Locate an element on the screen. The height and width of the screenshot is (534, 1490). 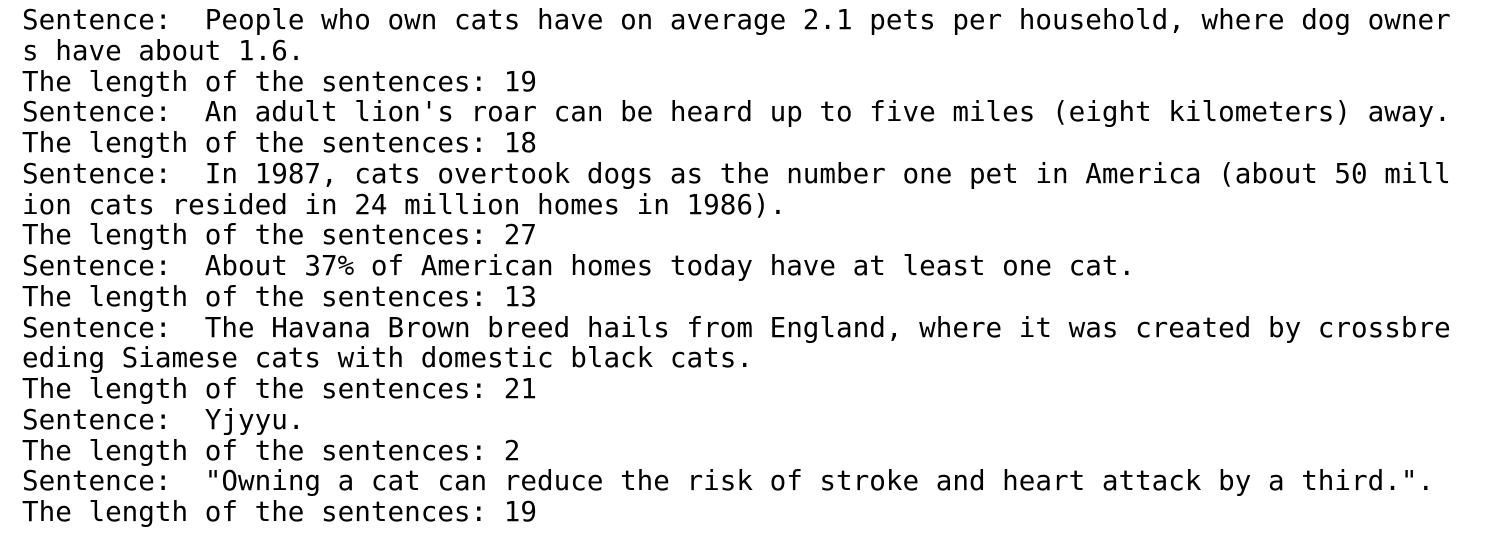
length-line: The length of the sentences: 13 is located at coordinates (736, 296).